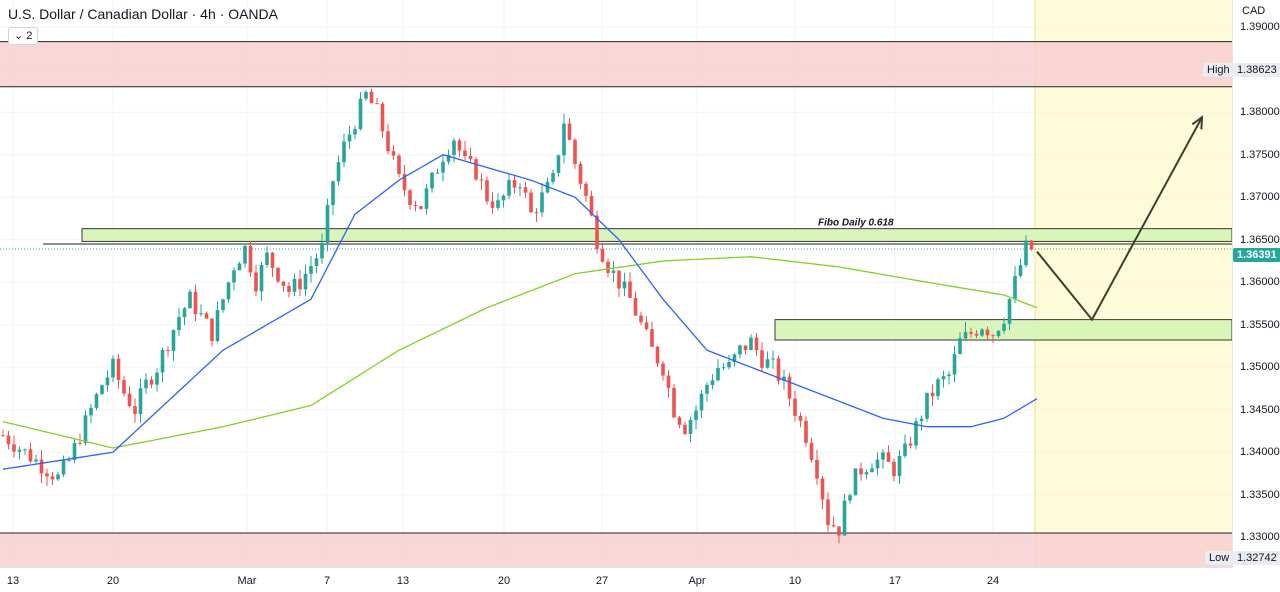  What do you see at coordinates (616, 549) in the screenshot?
I see `support-zone` at bounding box center [616, 549].